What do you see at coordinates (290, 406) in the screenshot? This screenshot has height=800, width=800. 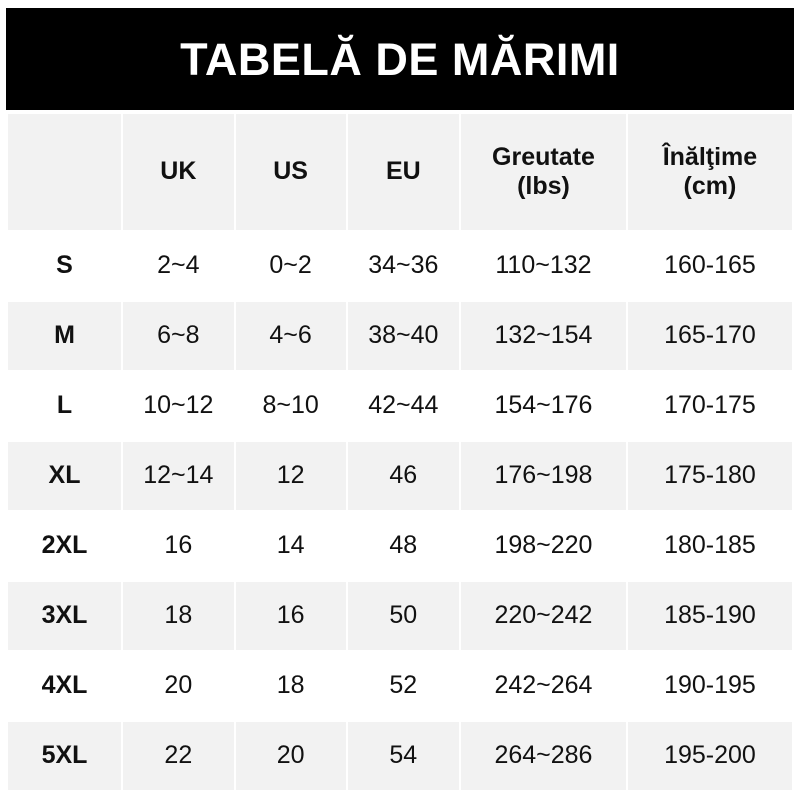 I see `cell-us: 8~10` at bounding box center [290, 406].